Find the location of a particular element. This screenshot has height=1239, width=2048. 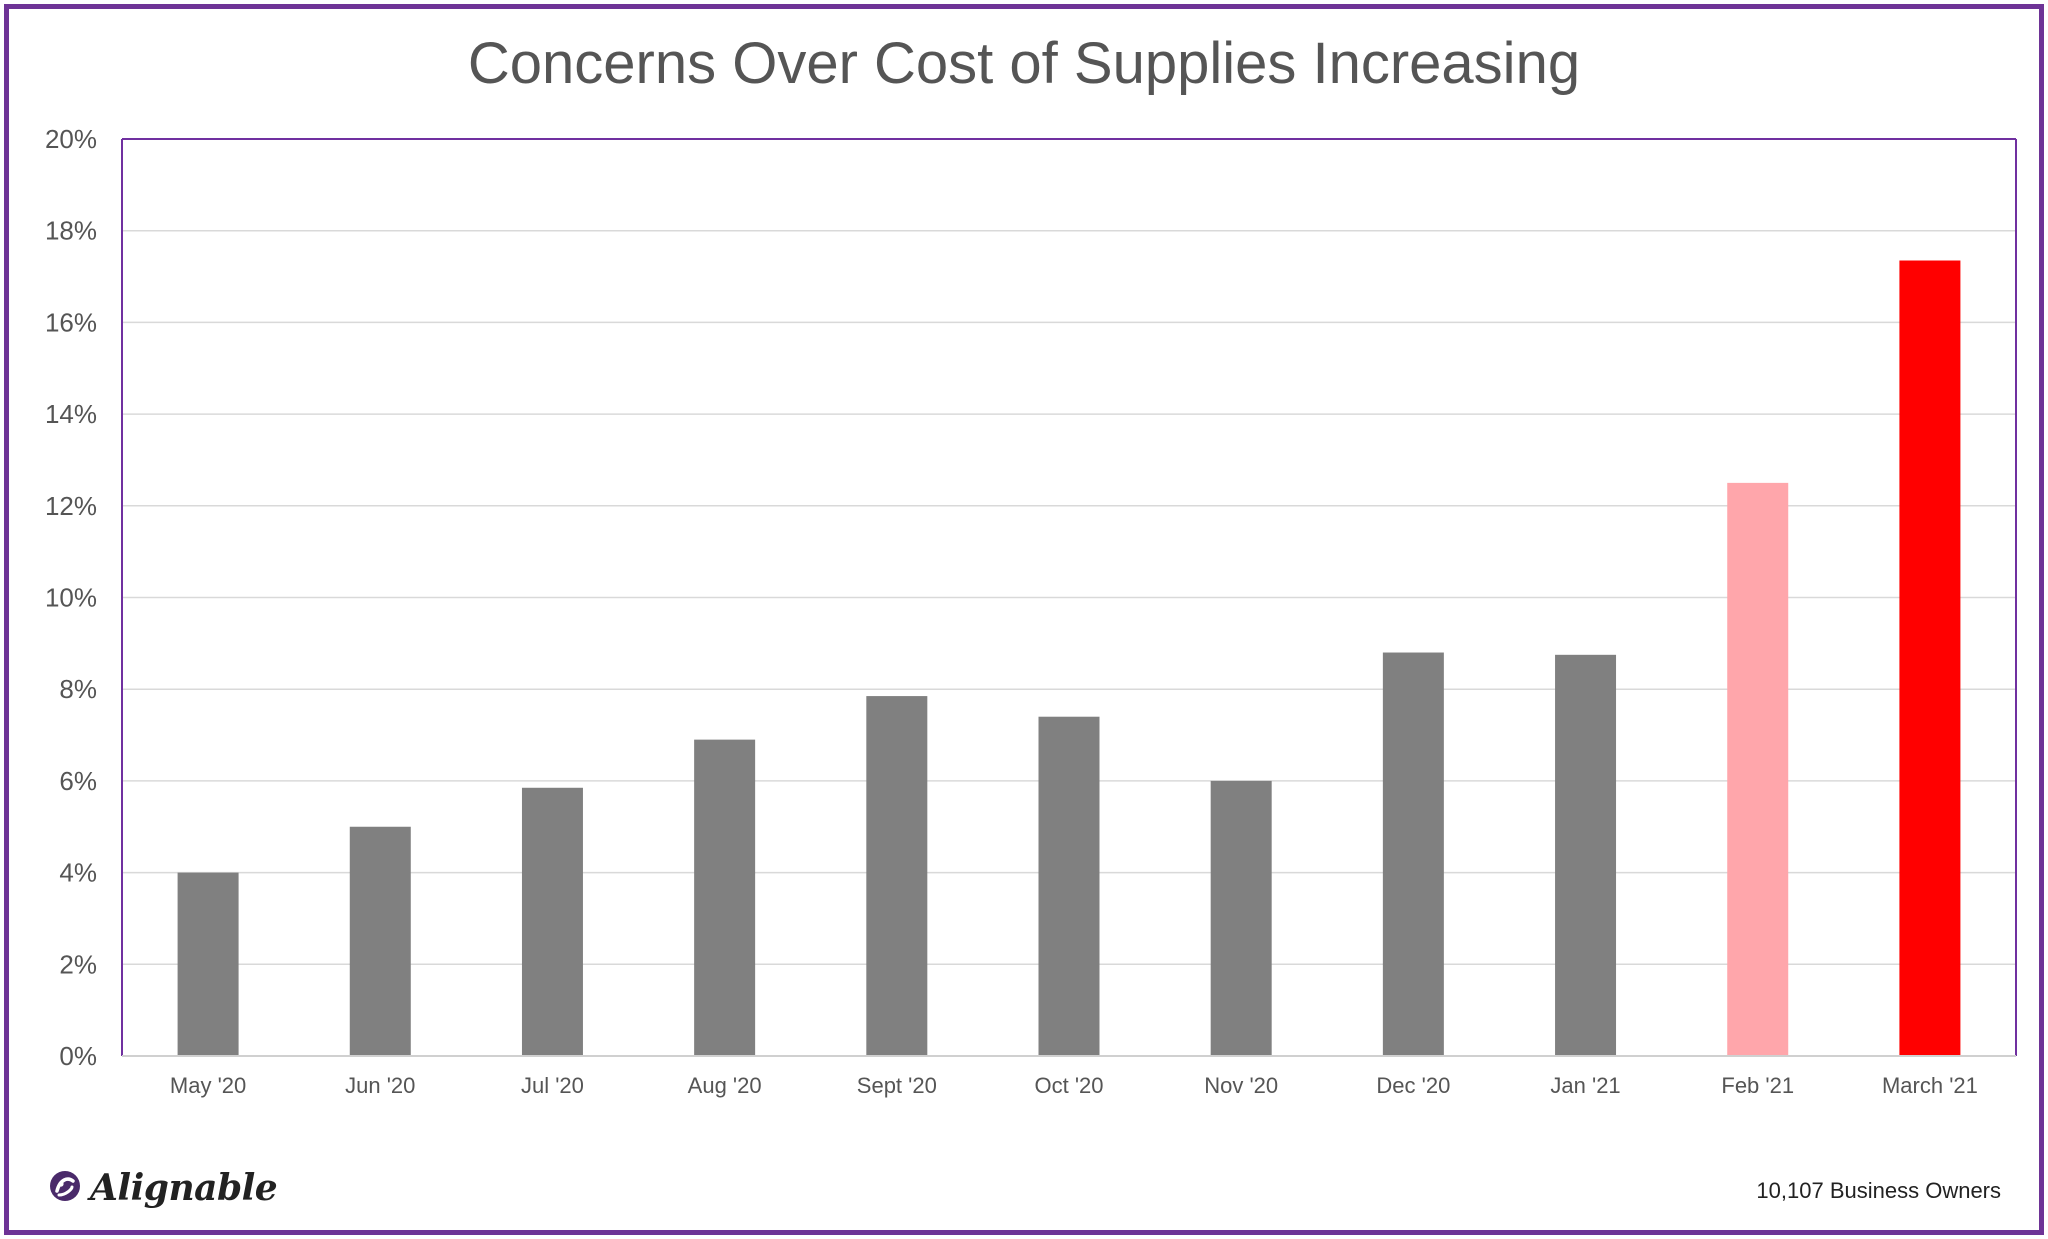

y-tick-label: 4% is located at coordinates (78, 873).